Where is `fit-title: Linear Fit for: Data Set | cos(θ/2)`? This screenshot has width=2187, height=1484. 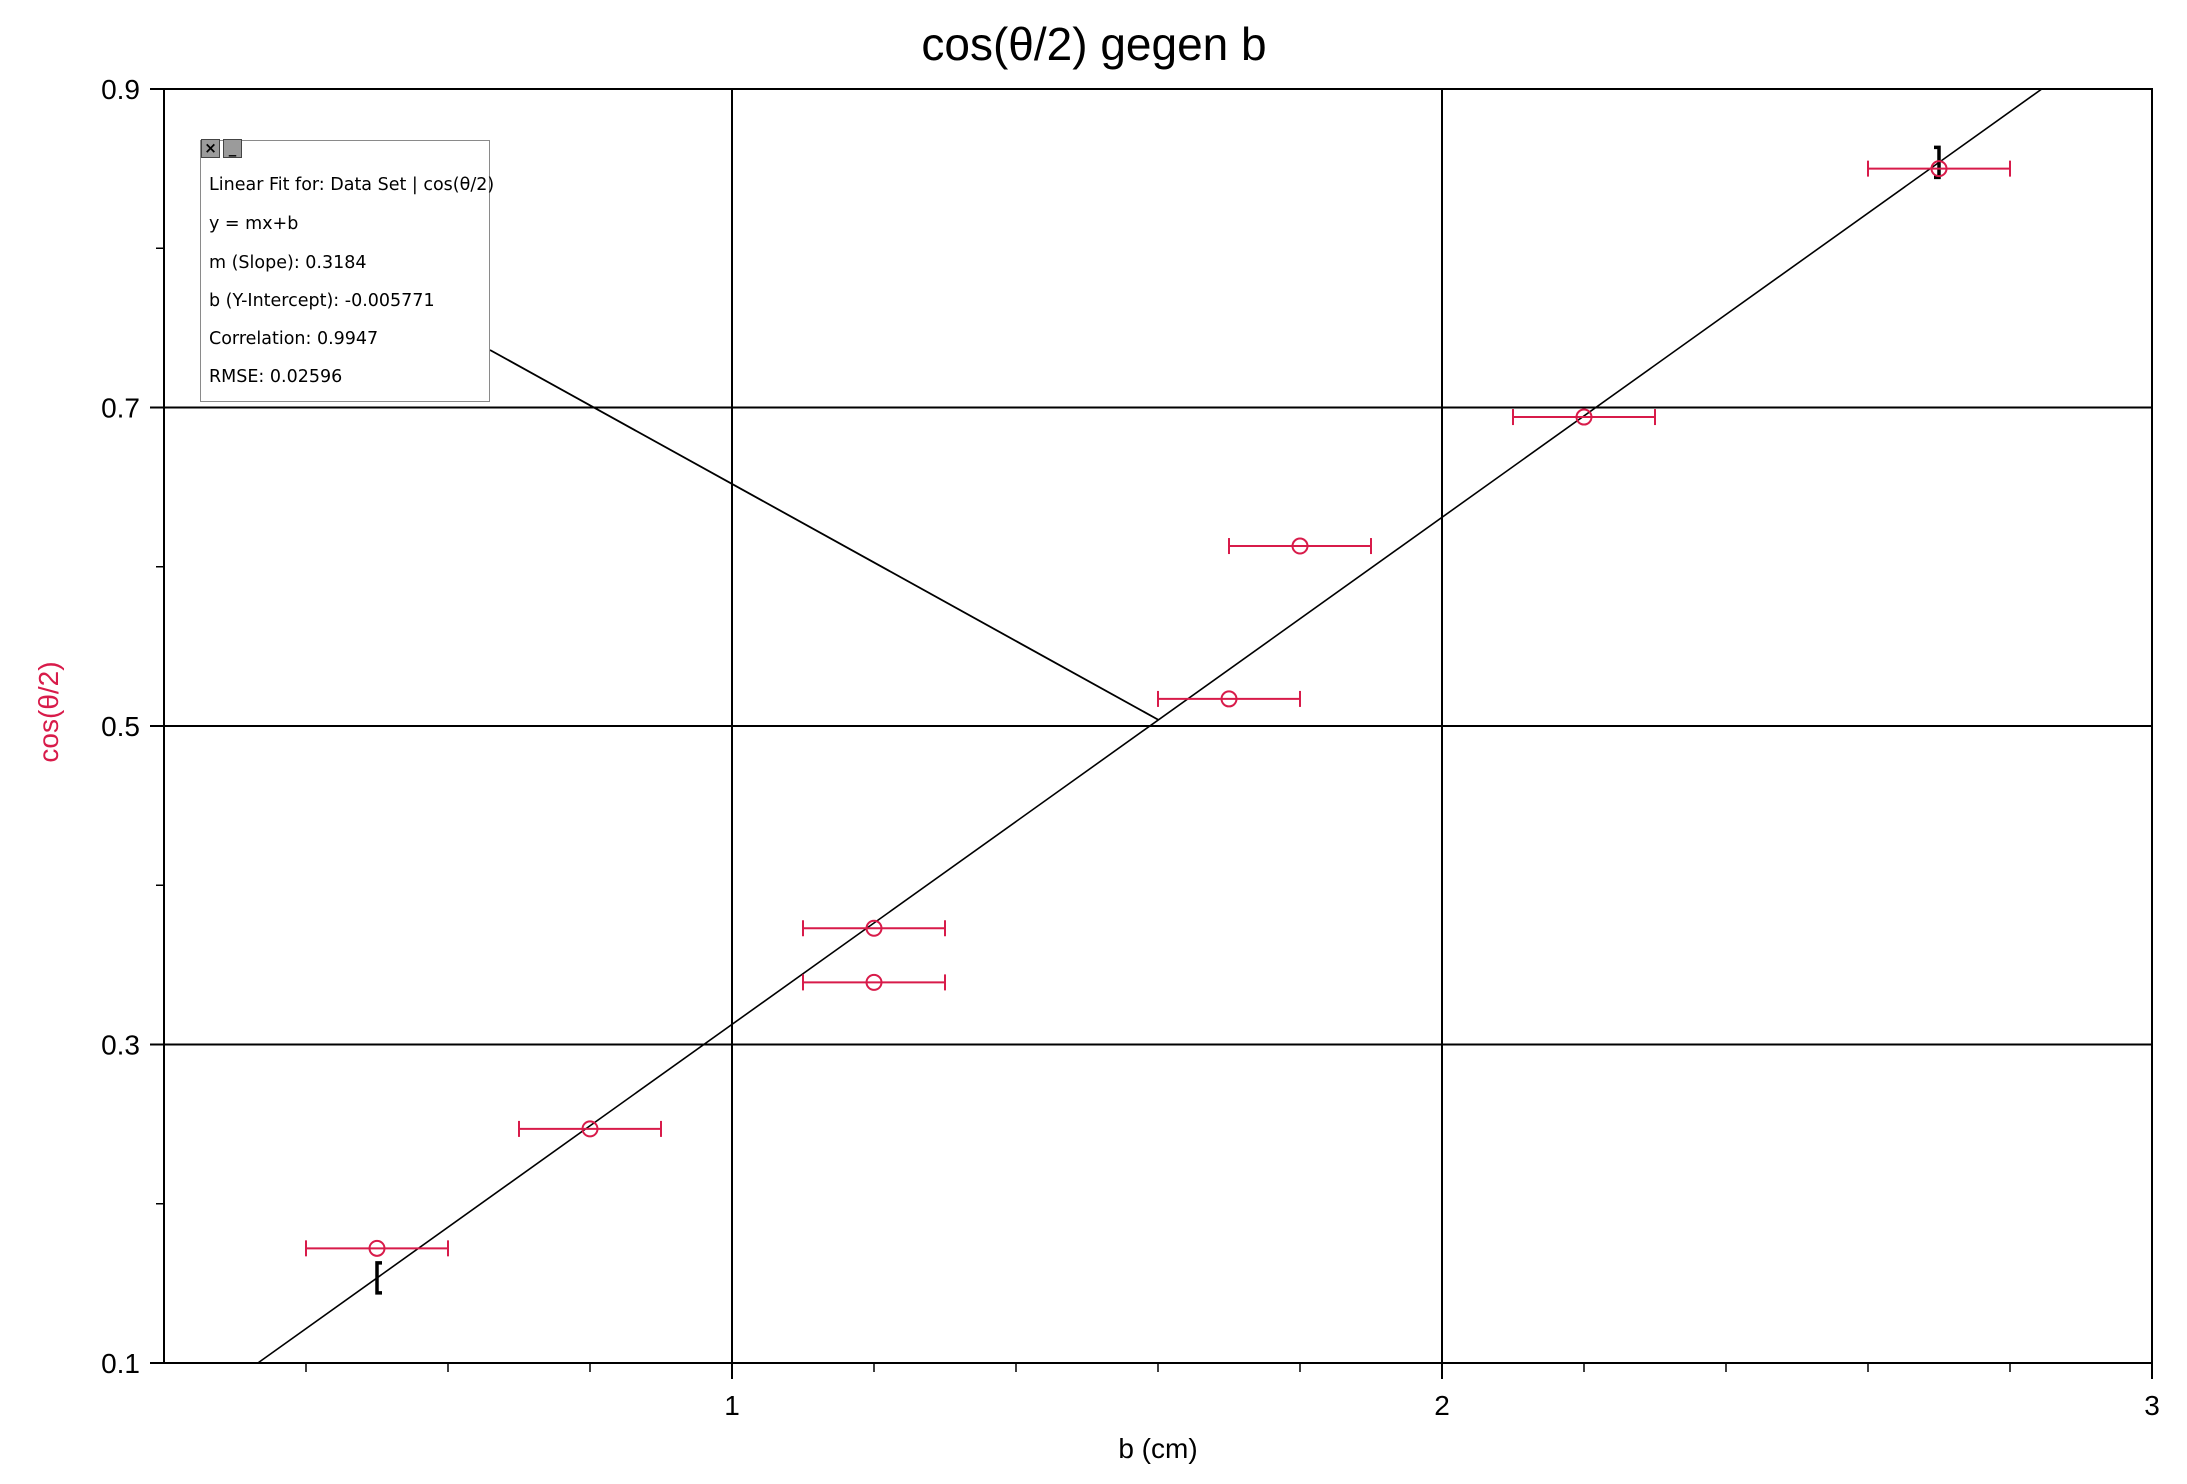 fit-title: Linear Fit for: Data Set | cos(θ/2) is located at coordinates (352, 185).